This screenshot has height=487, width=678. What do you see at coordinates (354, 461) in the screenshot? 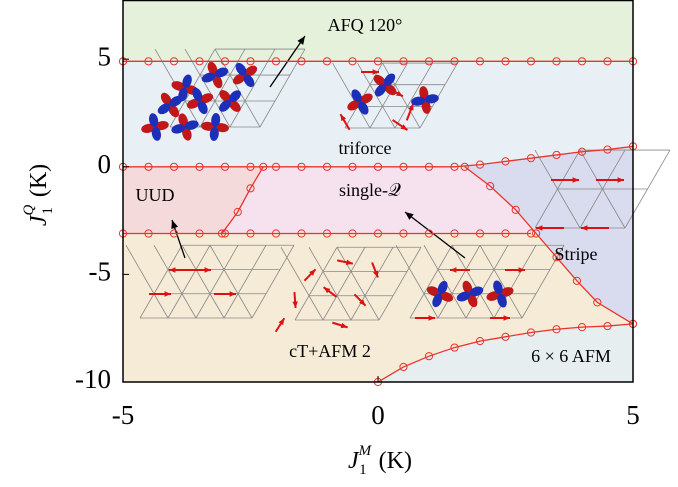
I see `x-label-symbol: J` at bounding box center [354, 461].